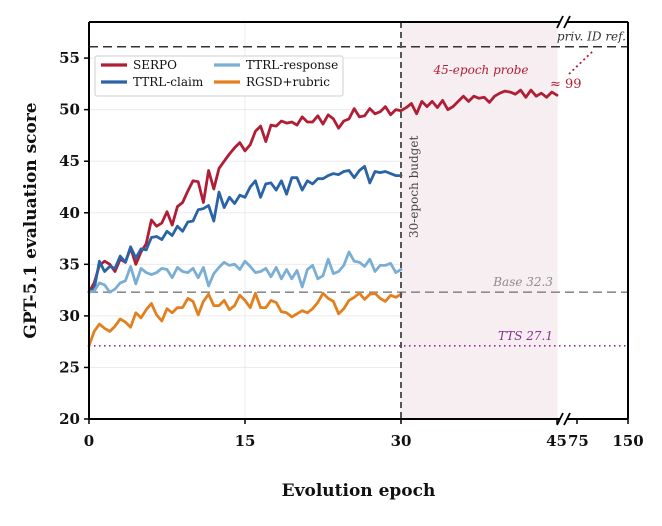 The image size is (662, 526). Describe the element at coordinates (245, 229) in the screenshot. I see `series-line-ttrl-claim` at that location.